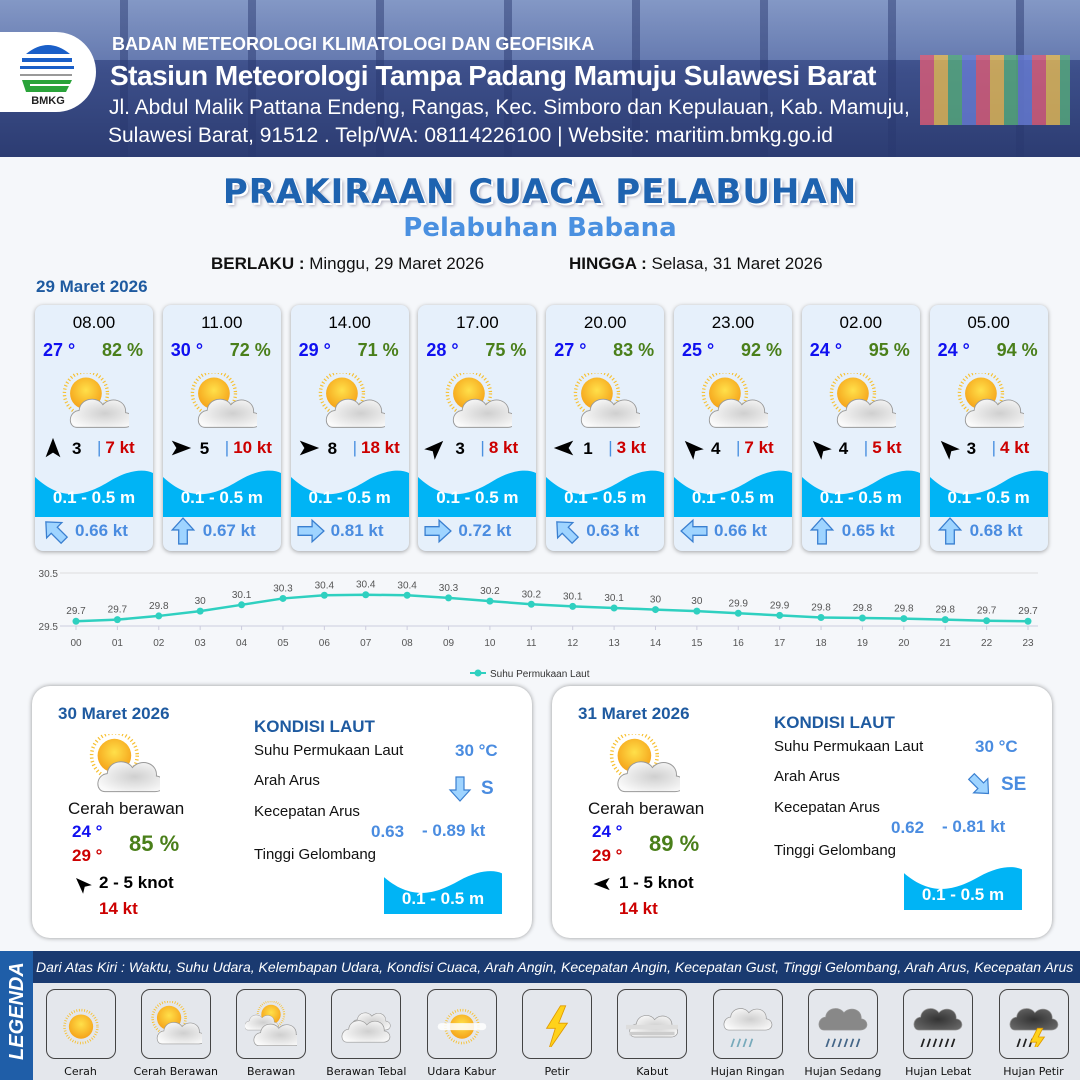  What do you see at coordinates (366, 585) in the screenshot?
I see `data-label: 30.4` at bounding box center [366, 585].